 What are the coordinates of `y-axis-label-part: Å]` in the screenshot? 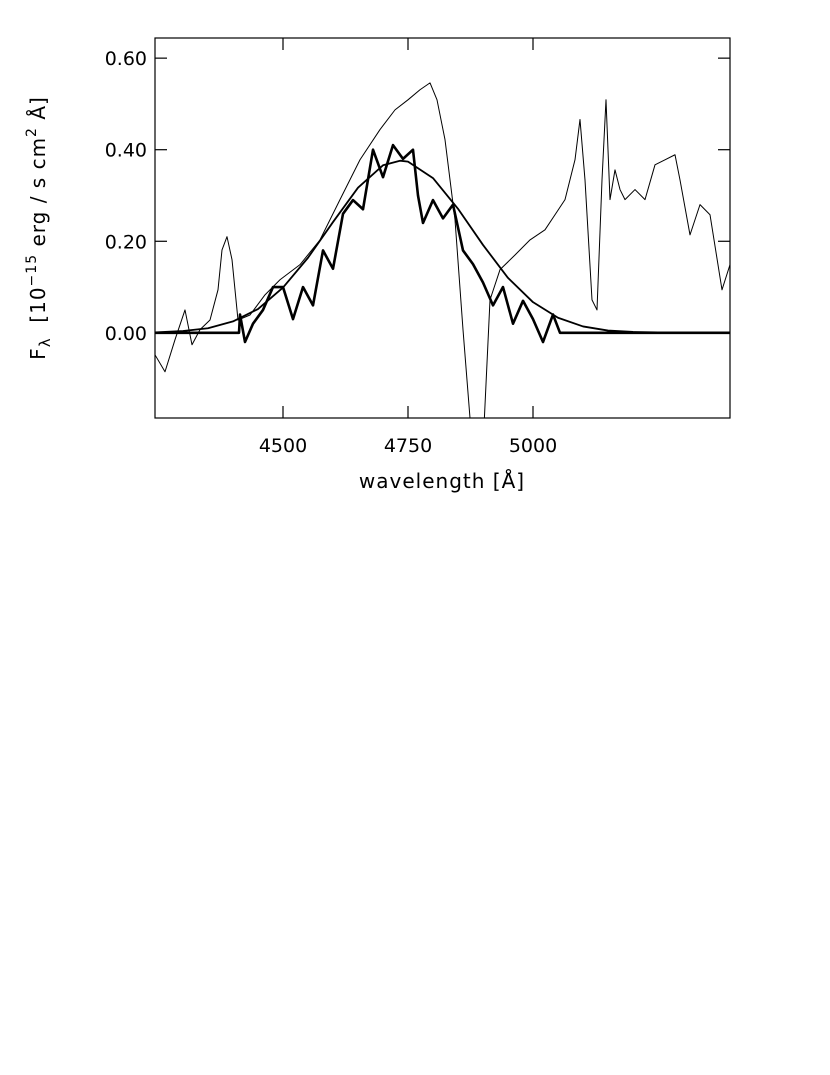 It's located at (38, 111).